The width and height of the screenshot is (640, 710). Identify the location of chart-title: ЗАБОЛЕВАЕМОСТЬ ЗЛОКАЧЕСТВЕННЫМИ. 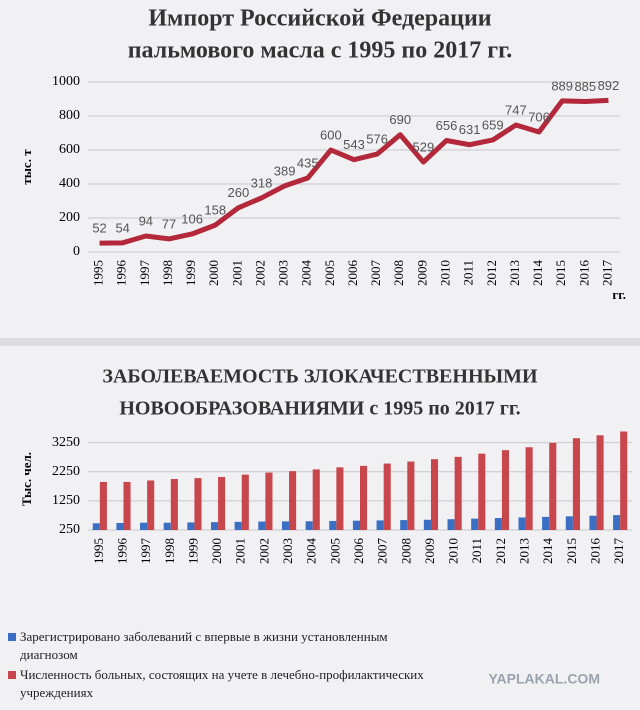
(320, 377).